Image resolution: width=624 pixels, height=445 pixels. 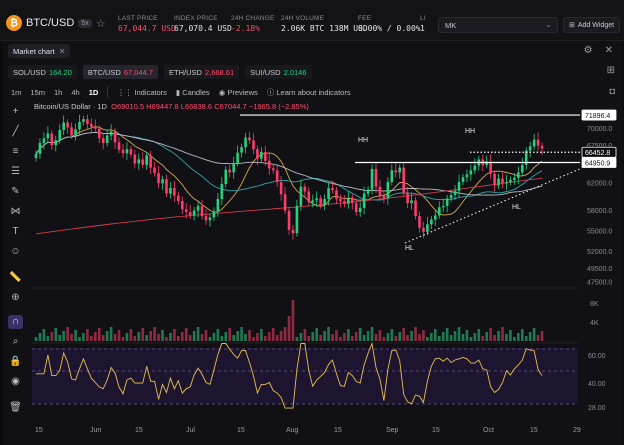 I want to click on rsi-line, so click(x=289, y=375).